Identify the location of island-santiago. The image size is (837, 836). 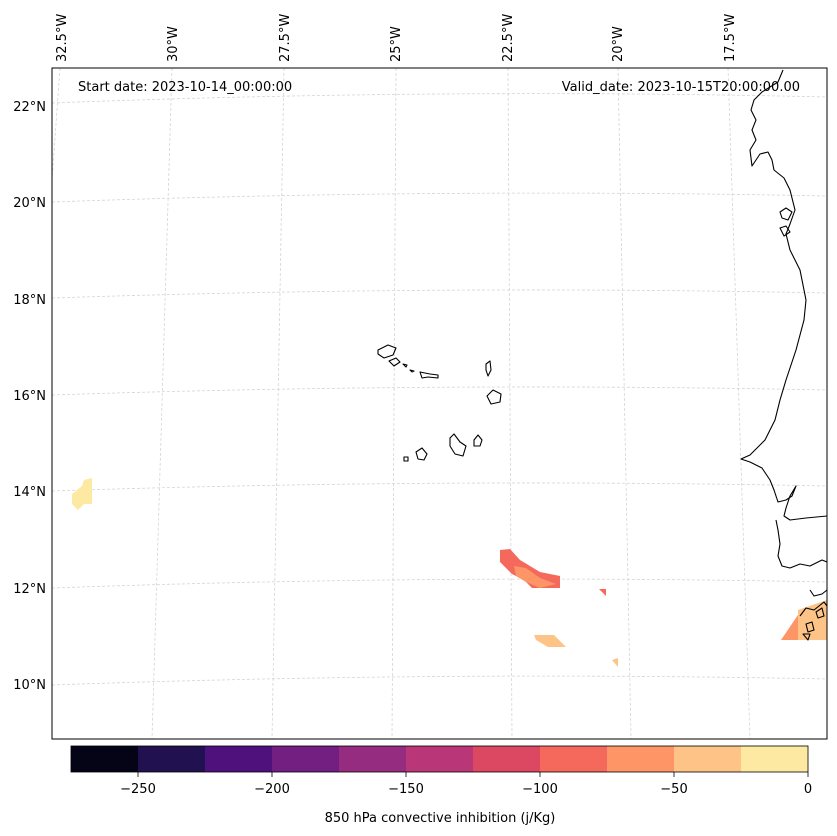
(458, 445).